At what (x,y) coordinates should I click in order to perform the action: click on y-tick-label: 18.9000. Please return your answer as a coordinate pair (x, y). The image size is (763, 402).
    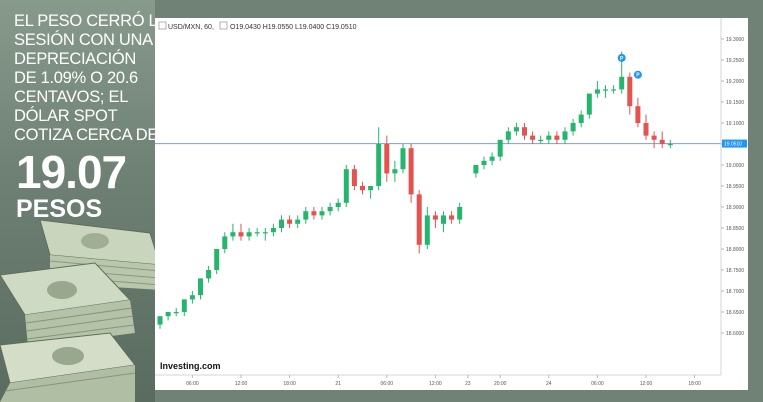
    Looking at the image, I should click on (735, 208).